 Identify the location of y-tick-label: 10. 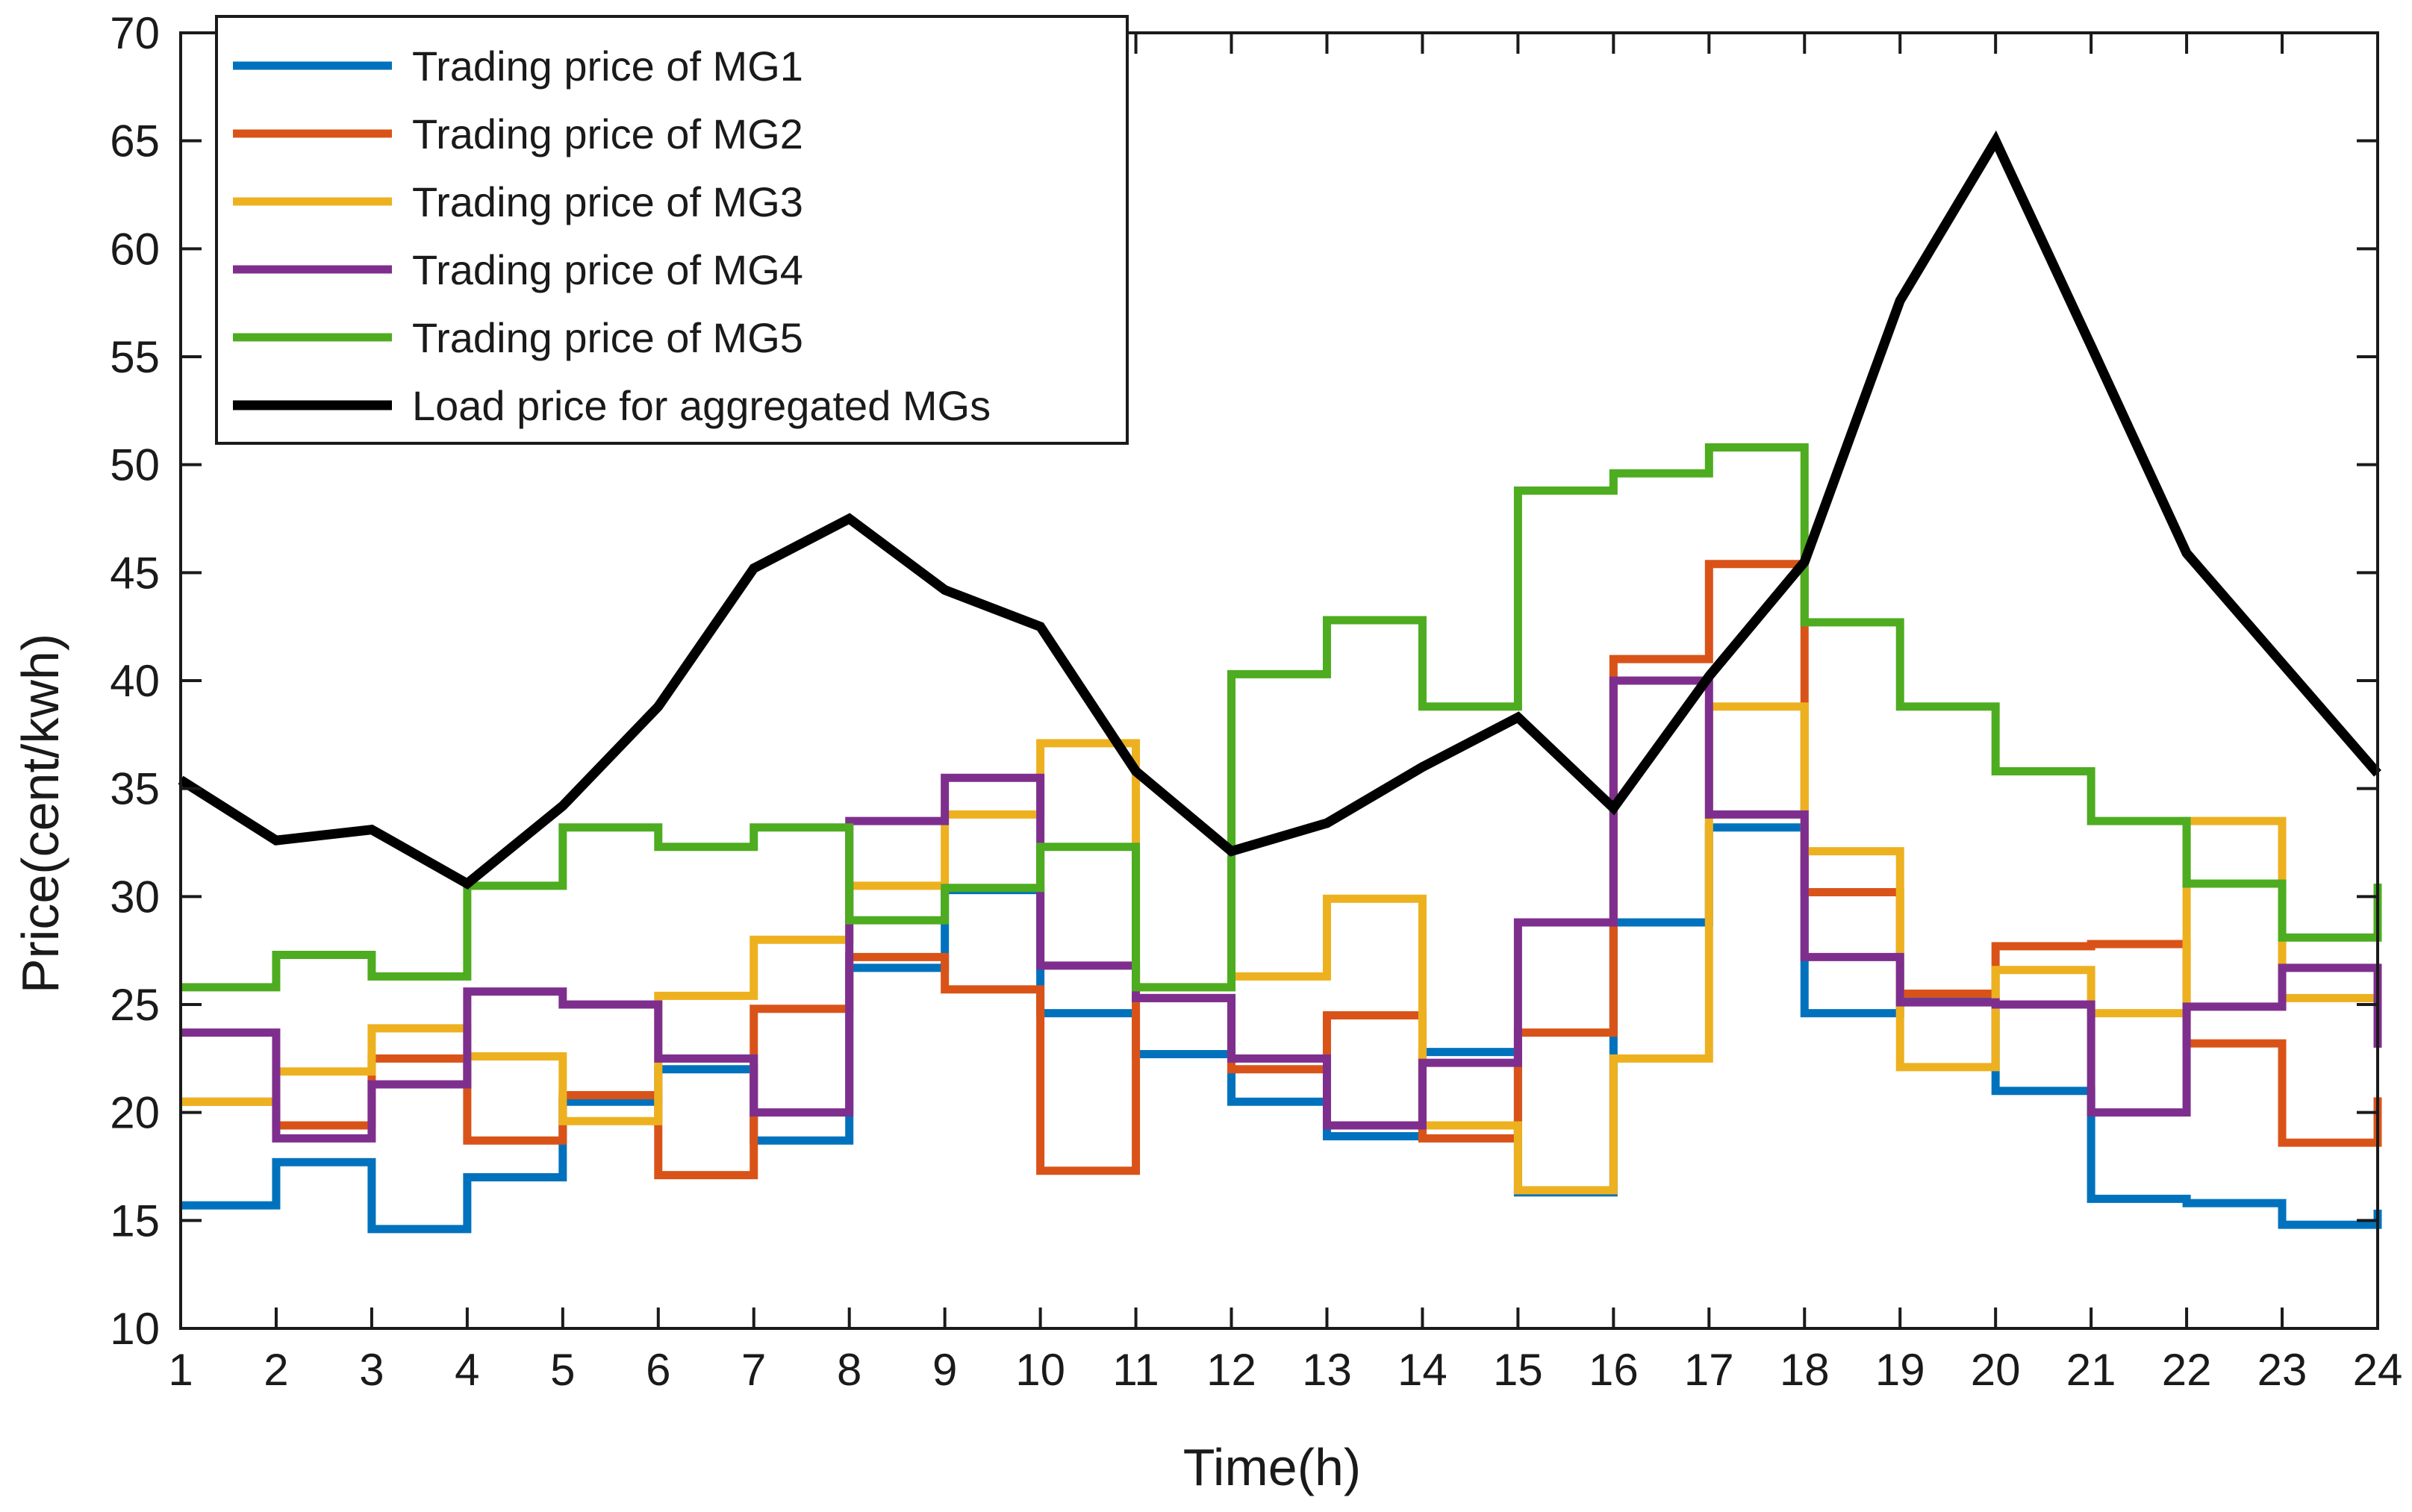
(135, 1329).